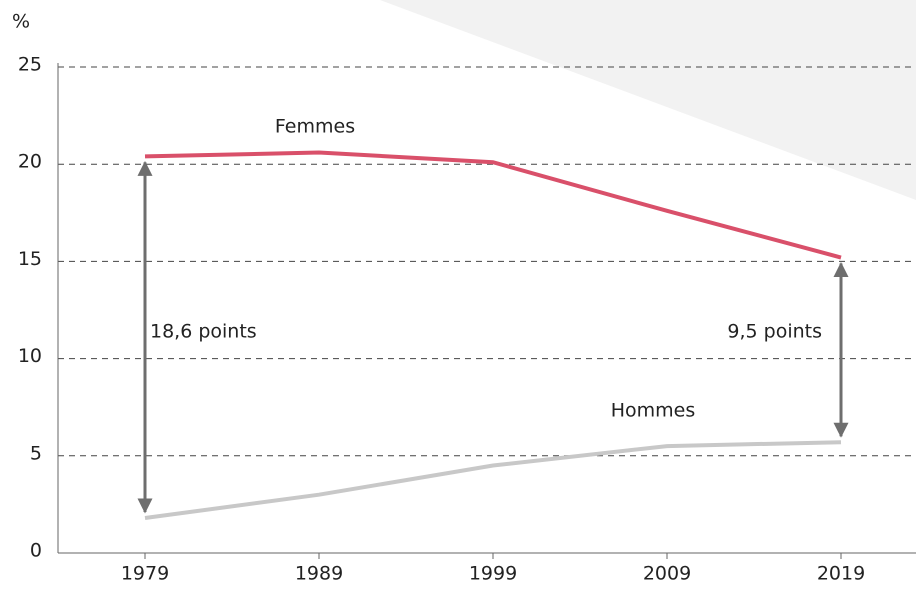 The image size is (916, 589). Describe the element at coordinates (36, 551) in the screenshot. I see `y-tick-label: 0` at that location.